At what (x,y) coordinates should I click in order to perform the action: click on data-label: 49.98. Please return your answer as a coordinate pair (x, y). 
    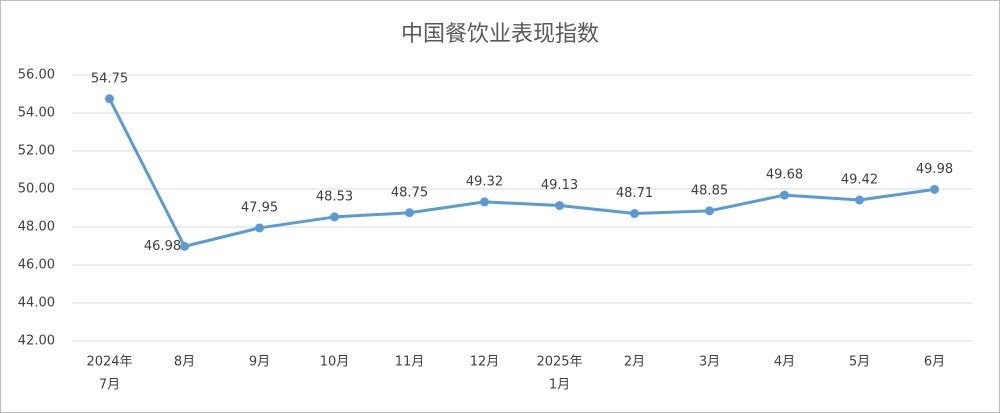
    Looking at the image, I should click on (934, 169).